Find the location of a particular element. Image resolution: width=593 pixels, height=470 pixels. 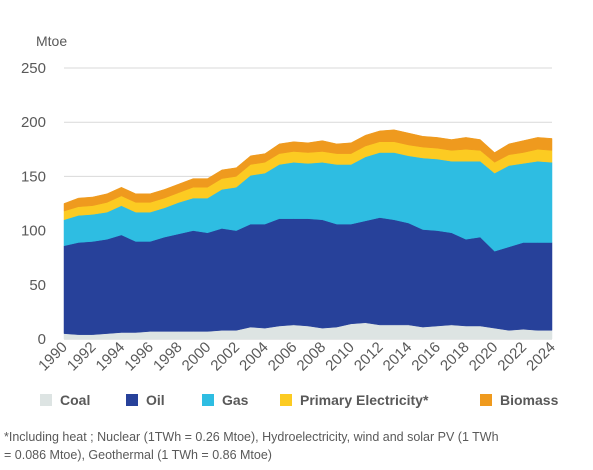

legend-swatch-gas is located at coordinates (208, 400).